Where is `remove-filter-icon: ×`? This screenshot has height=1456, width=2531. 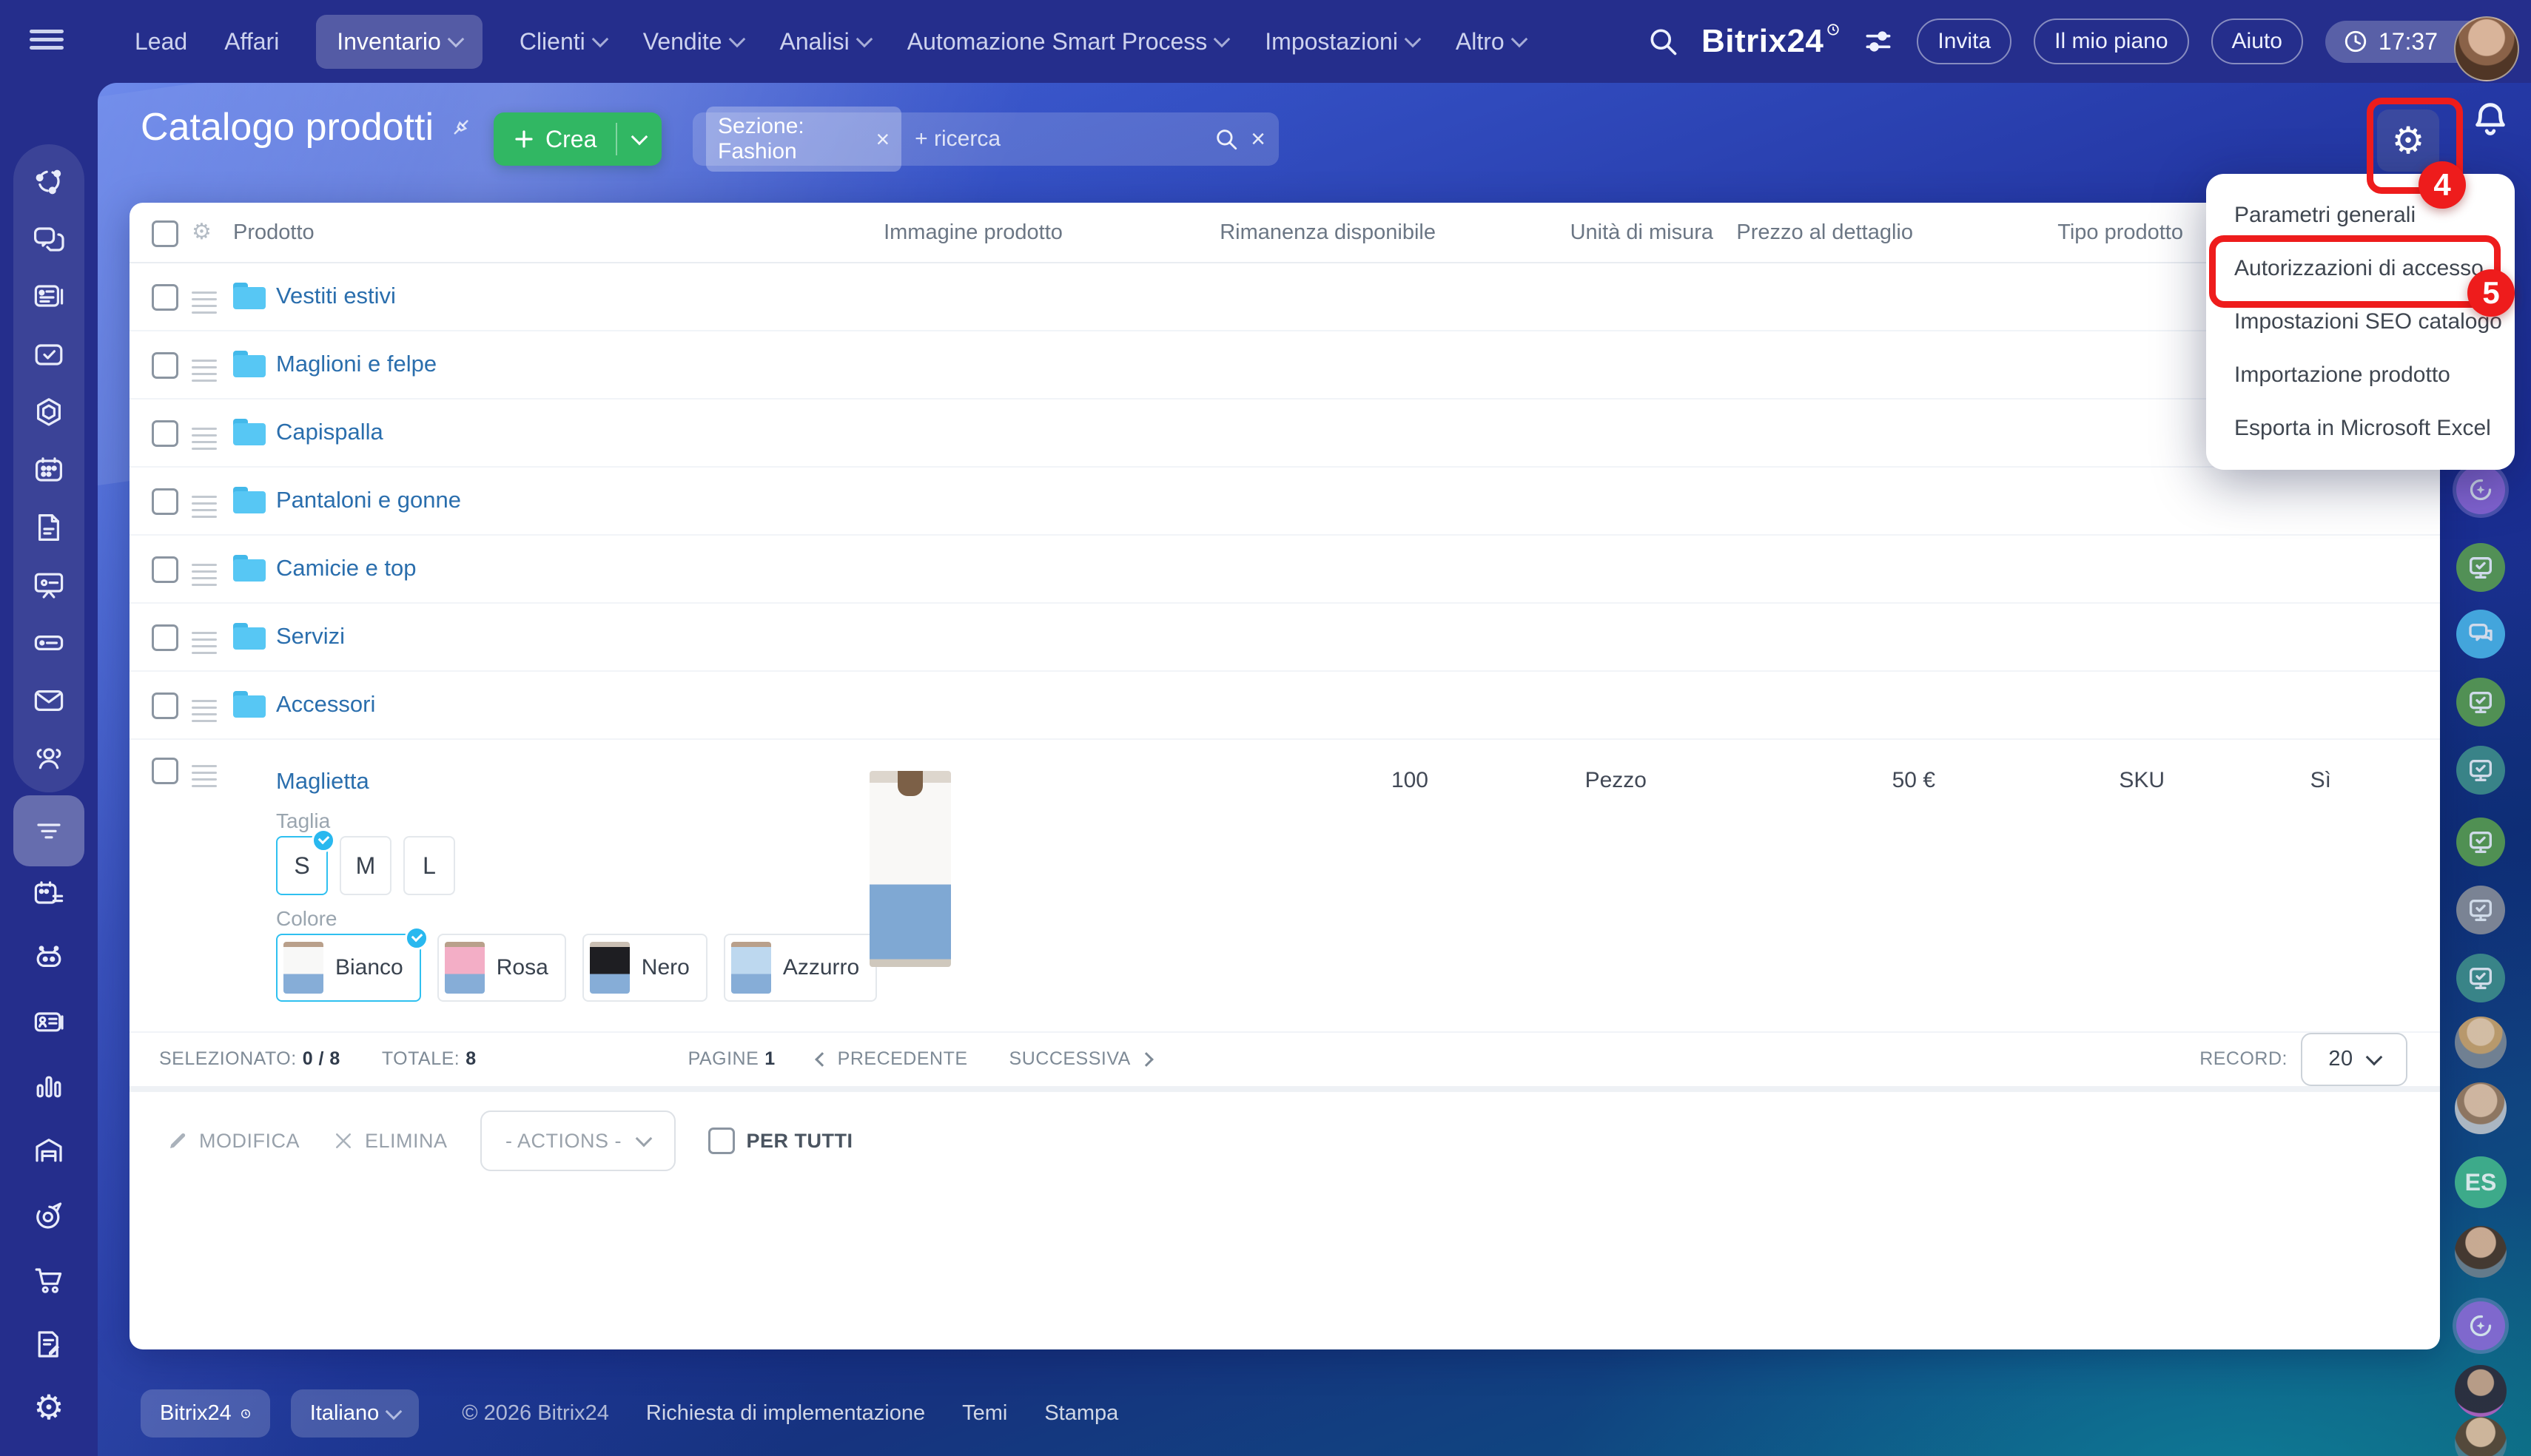
remove-filter-icon: × is located at coordinates (882, 138).